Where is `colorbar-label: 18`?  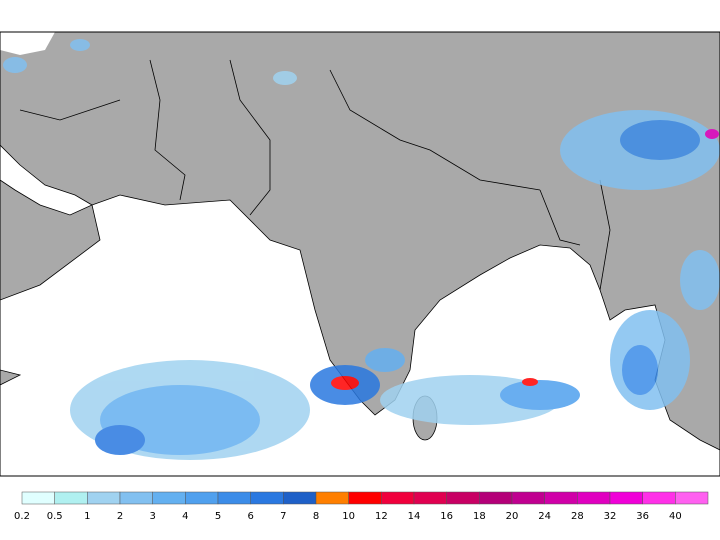 colorbar-label: 18 is located at coordinates (479, 516).